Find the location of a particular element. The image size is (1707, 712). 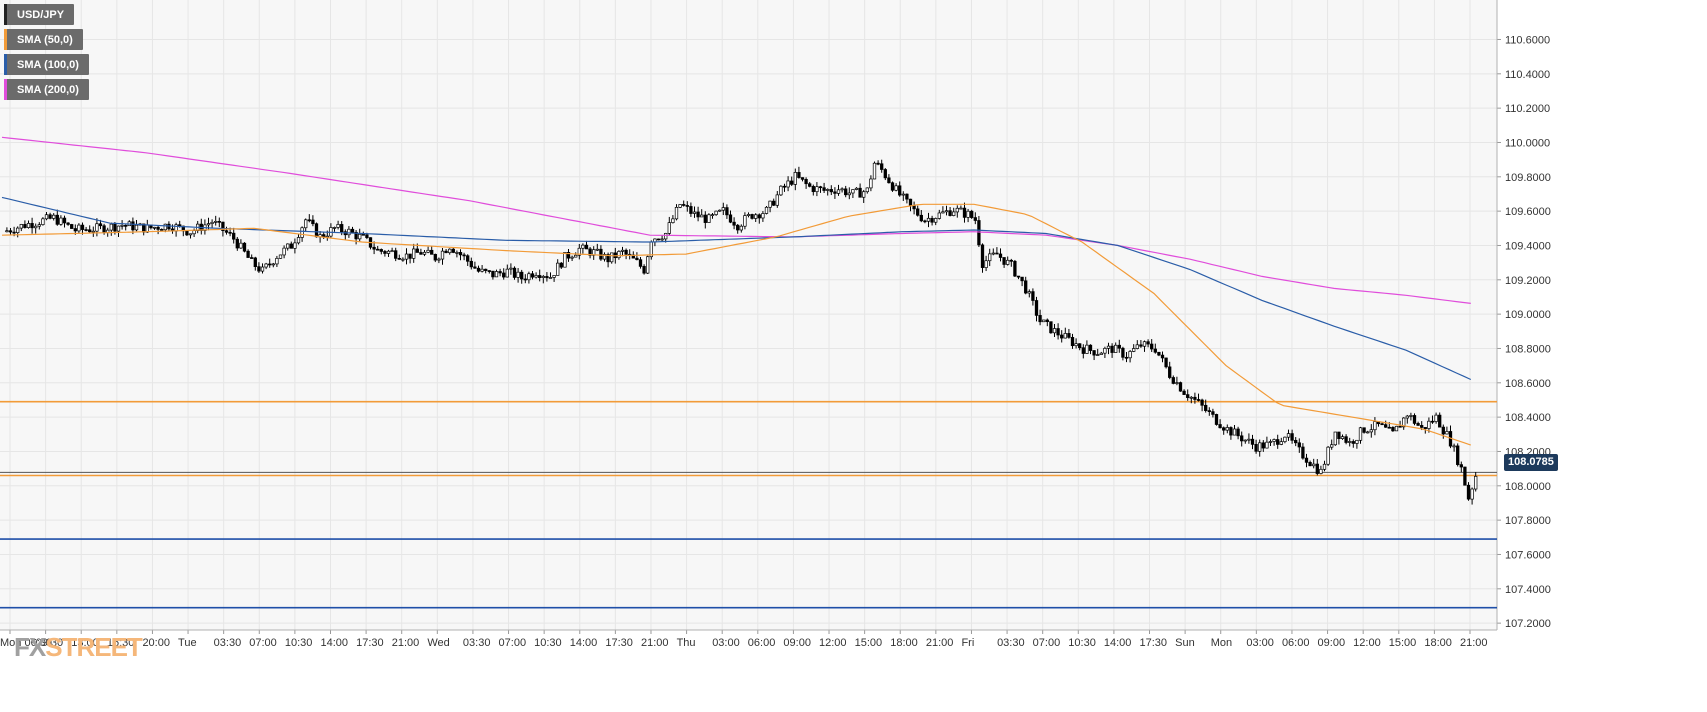

y-tick-label: 110.4000 is located at coordinates (1527, 75).